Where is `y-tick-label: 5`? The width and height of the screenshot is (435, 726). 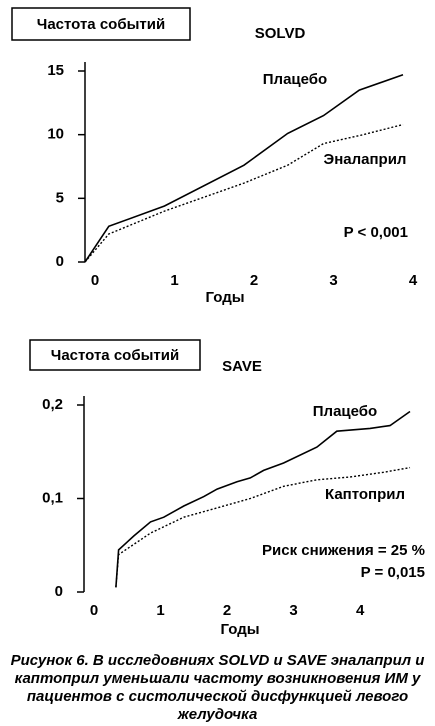
y-tick-label: 5 is located at coordinates (60, 197).